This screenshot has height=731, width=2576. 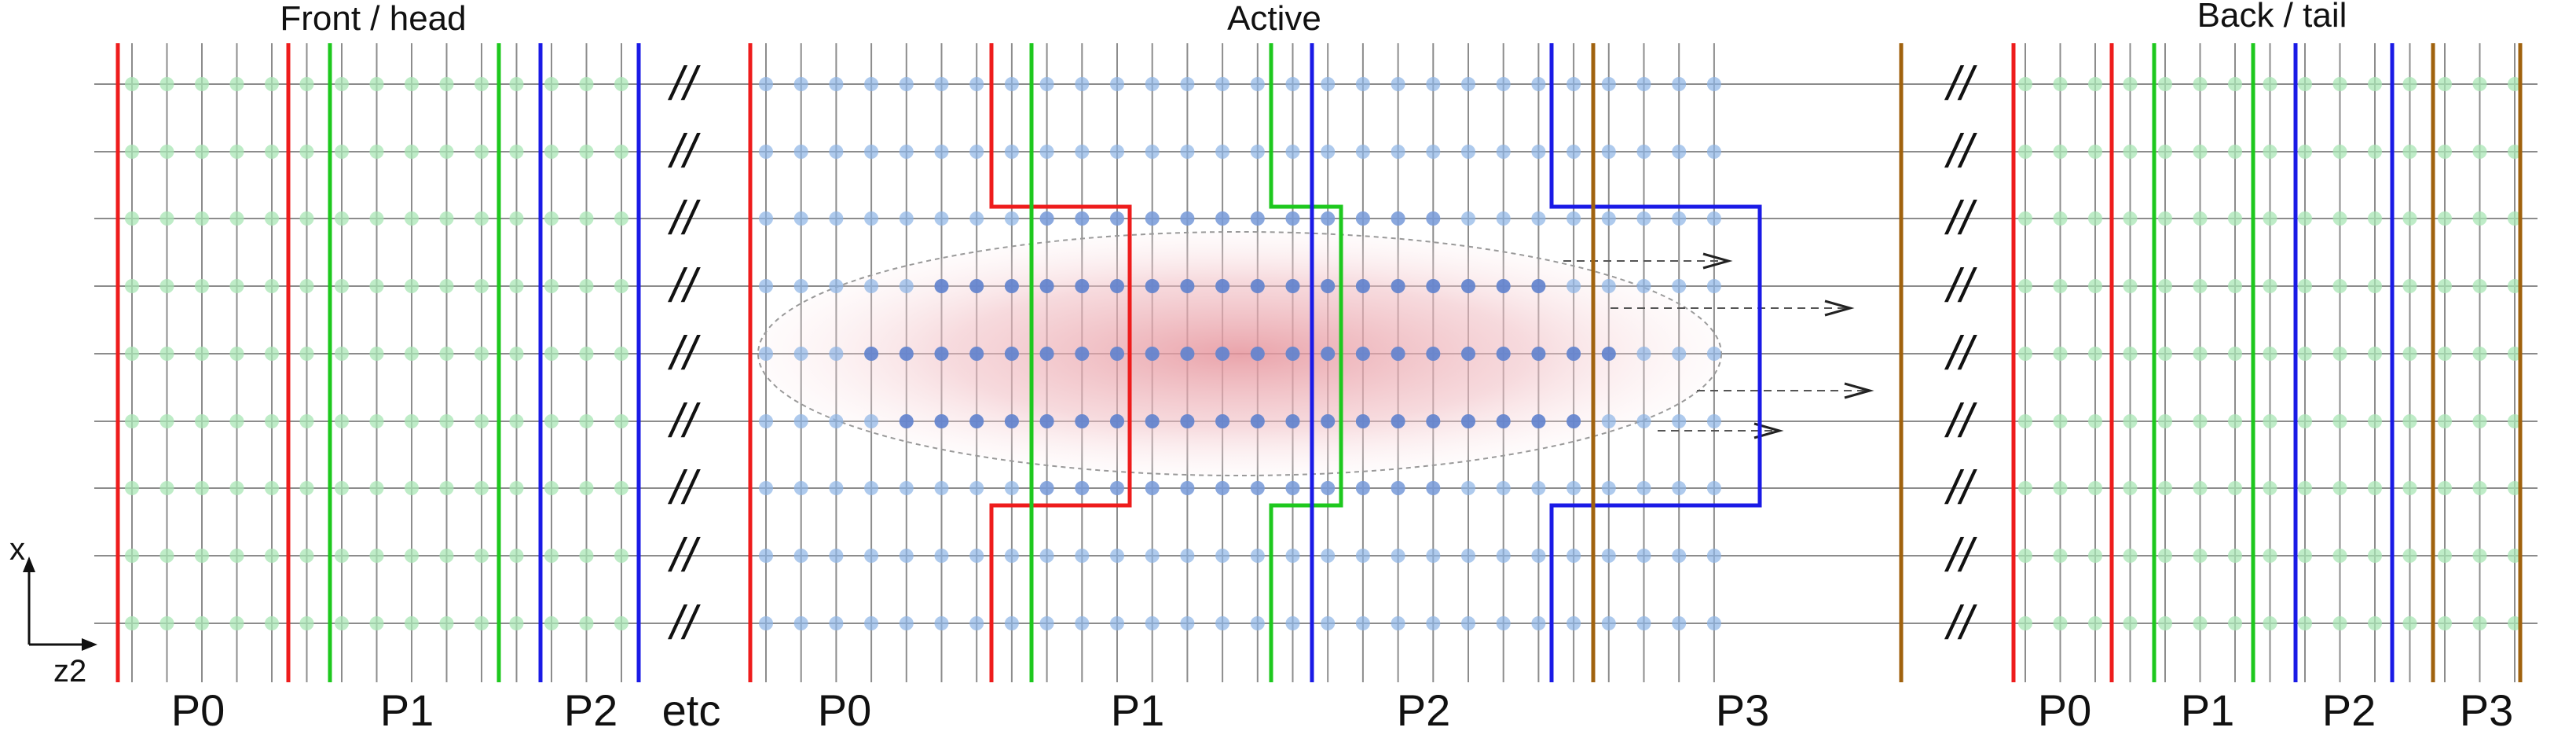 What do you see at coordinates (1424, 708) in the screenshot?
I see `label-active-p2: P2` at bounding box center [1424, 708].